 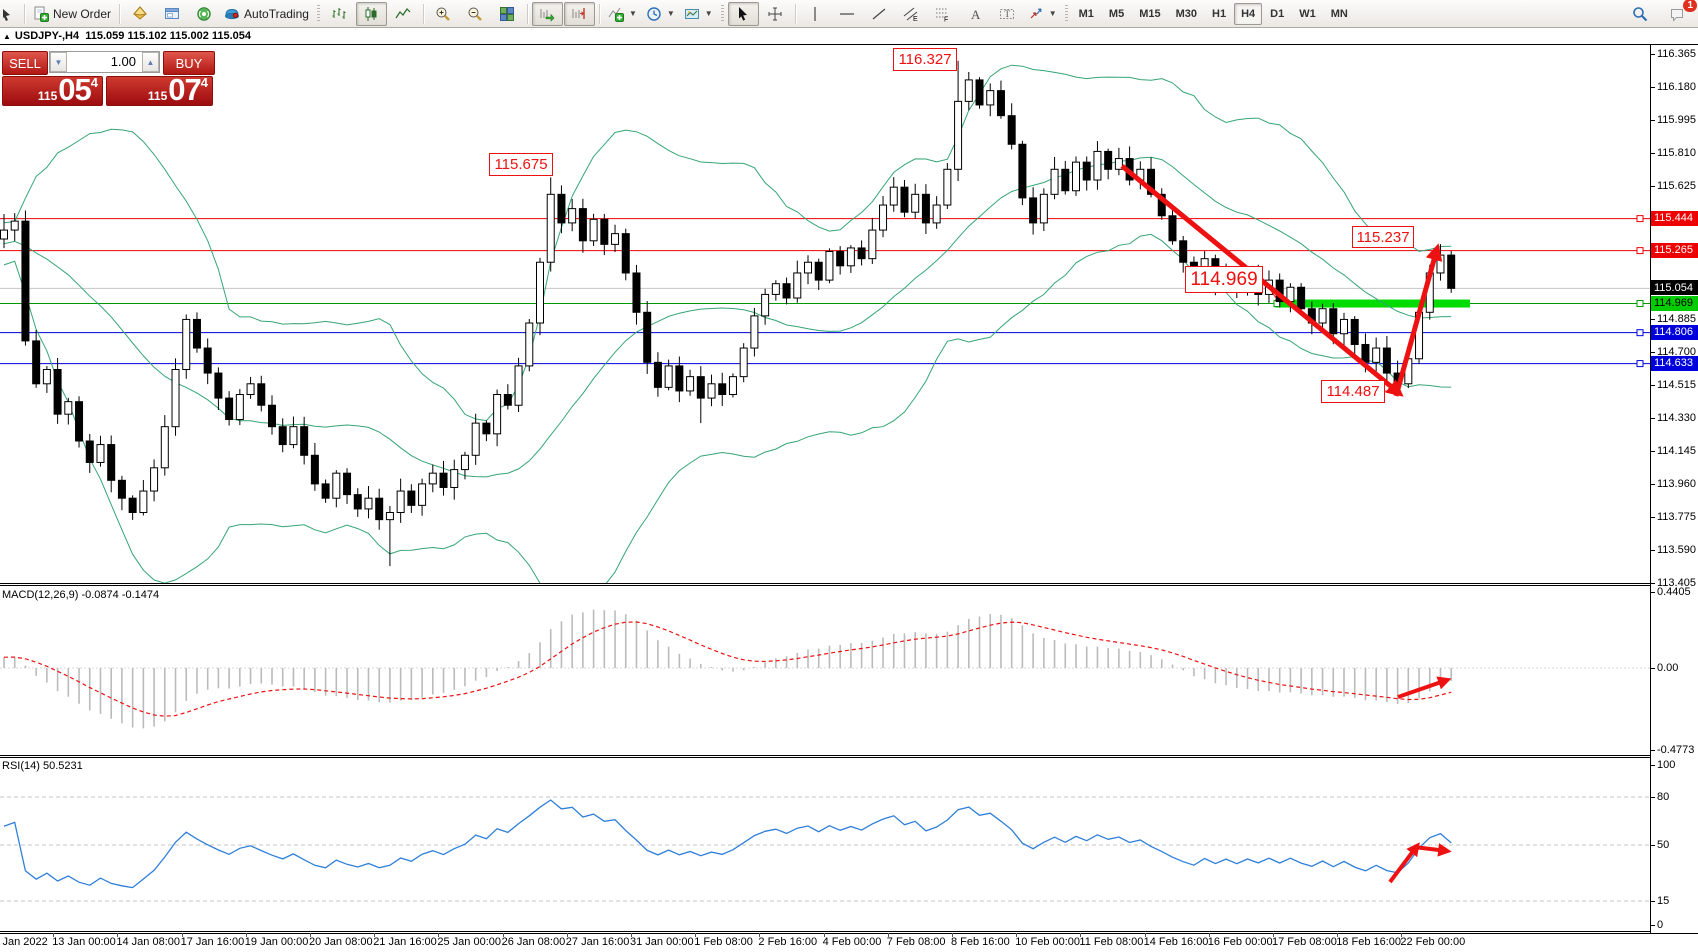 I want to click on timeframe-d1: D1, so click(x=1277, y=13).